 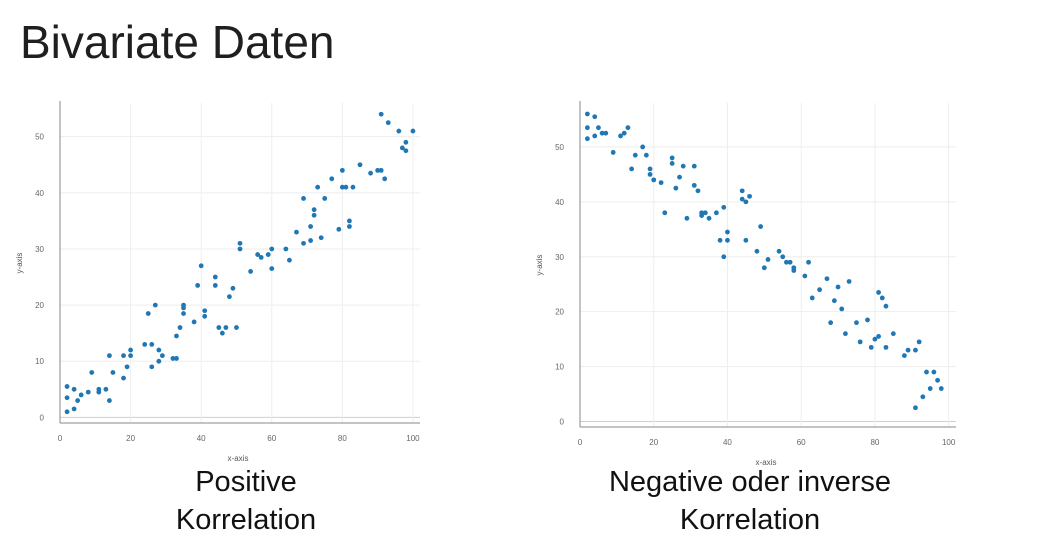 I want to click on caption-positive-line1: Positive, so click(x=246, y=482).